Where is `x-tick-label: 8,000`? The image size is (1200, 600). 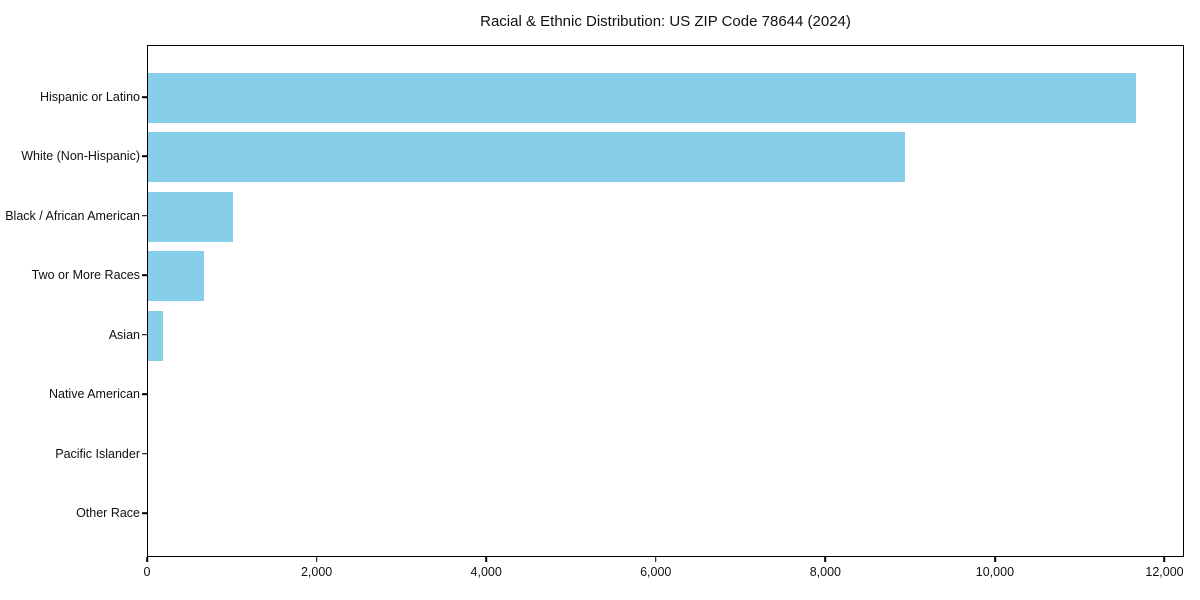
x-tick-label: 8,000 is located at coordinates (825, 572).